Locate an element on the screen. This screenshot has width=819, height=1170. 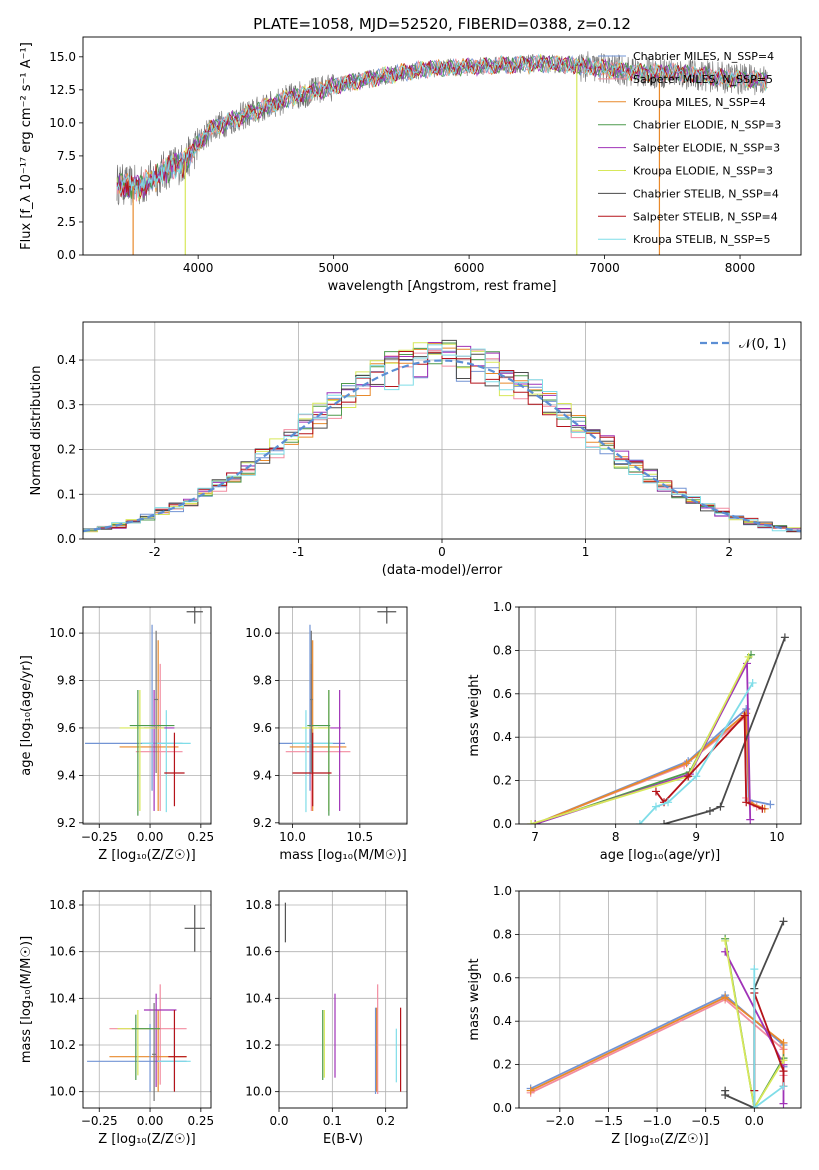
y-tick-label: 0.8 is located at coordinates (502, 934).